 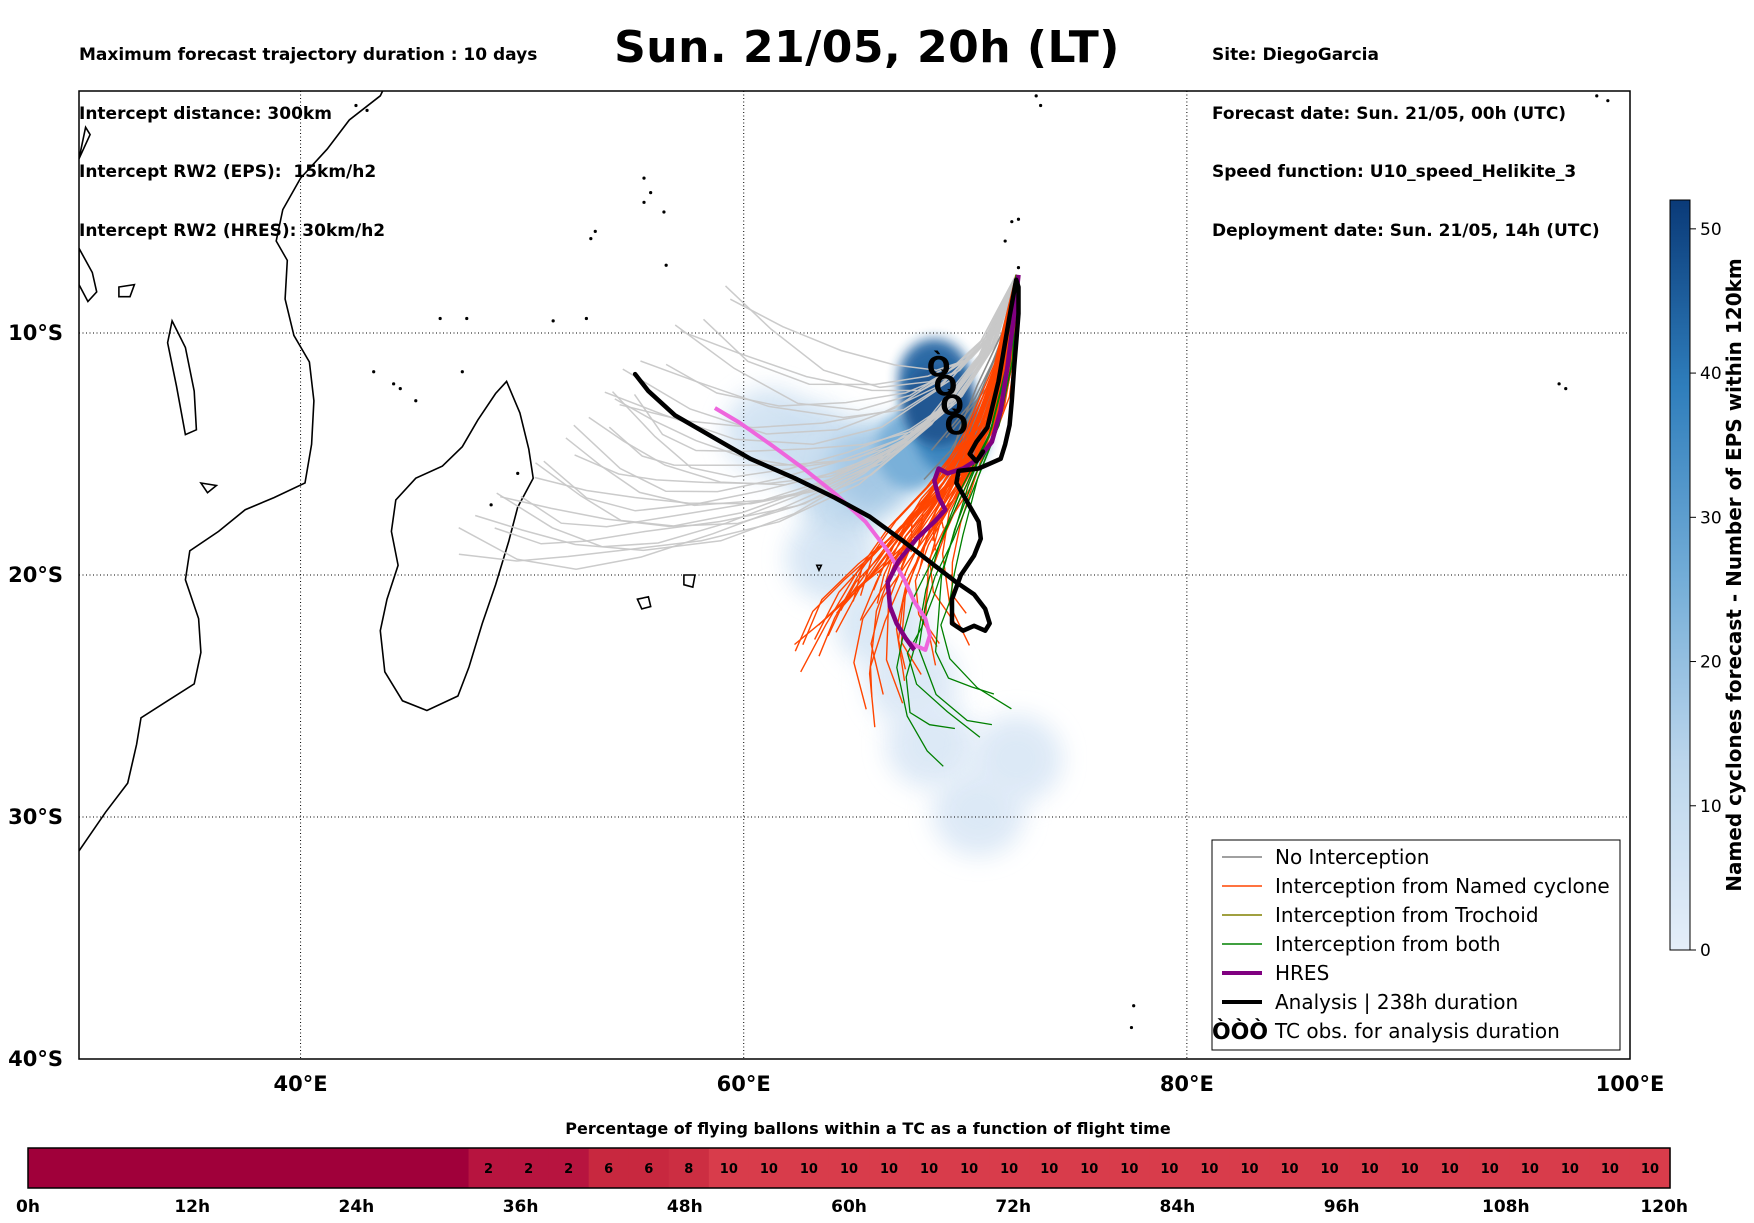 I want to click on flight-time-hour-label: 60h, so click(x=849, y=1207).